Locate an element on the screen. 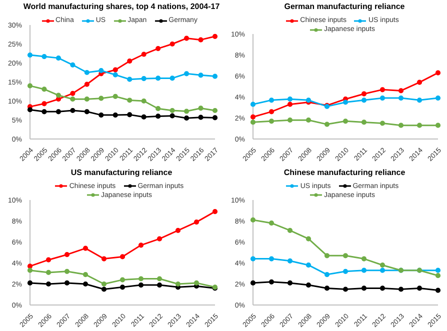 The image size is (447, 331). chart-title: Chinese manufacturing reliance is located at coordinates (344, 172).